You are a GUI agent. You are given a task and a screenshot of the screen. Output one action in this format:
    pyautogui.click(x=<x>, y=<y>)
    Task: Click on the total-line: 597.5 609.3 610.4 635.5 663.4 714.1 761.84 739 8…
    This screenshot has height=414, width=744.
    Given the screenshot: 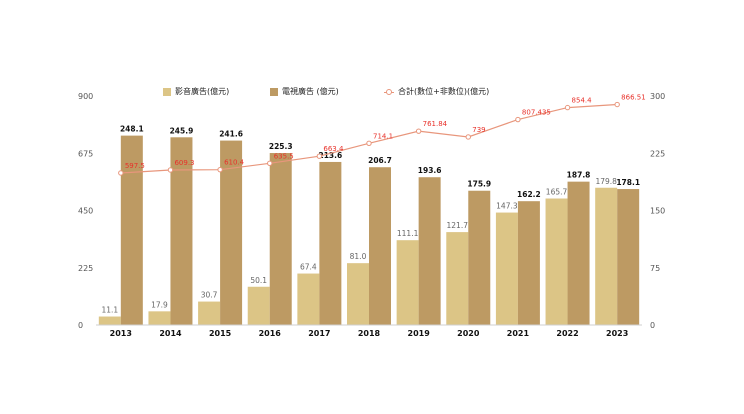 What is the action you would take?
    pyautogui.click(x=382, y=135)
    